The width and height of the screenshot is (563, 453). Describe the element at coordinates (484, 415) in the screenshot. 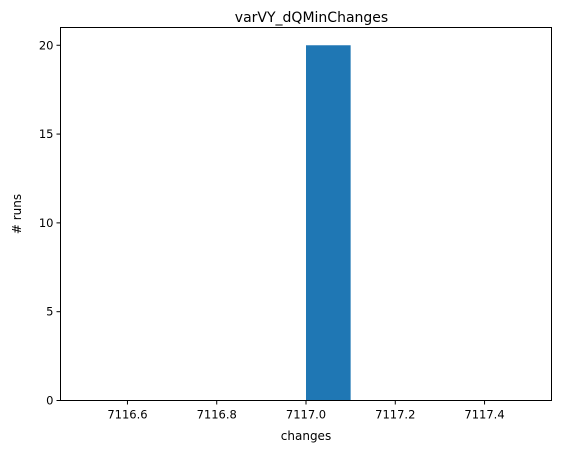

I see `x-tick-label: 7117.4` at that location.